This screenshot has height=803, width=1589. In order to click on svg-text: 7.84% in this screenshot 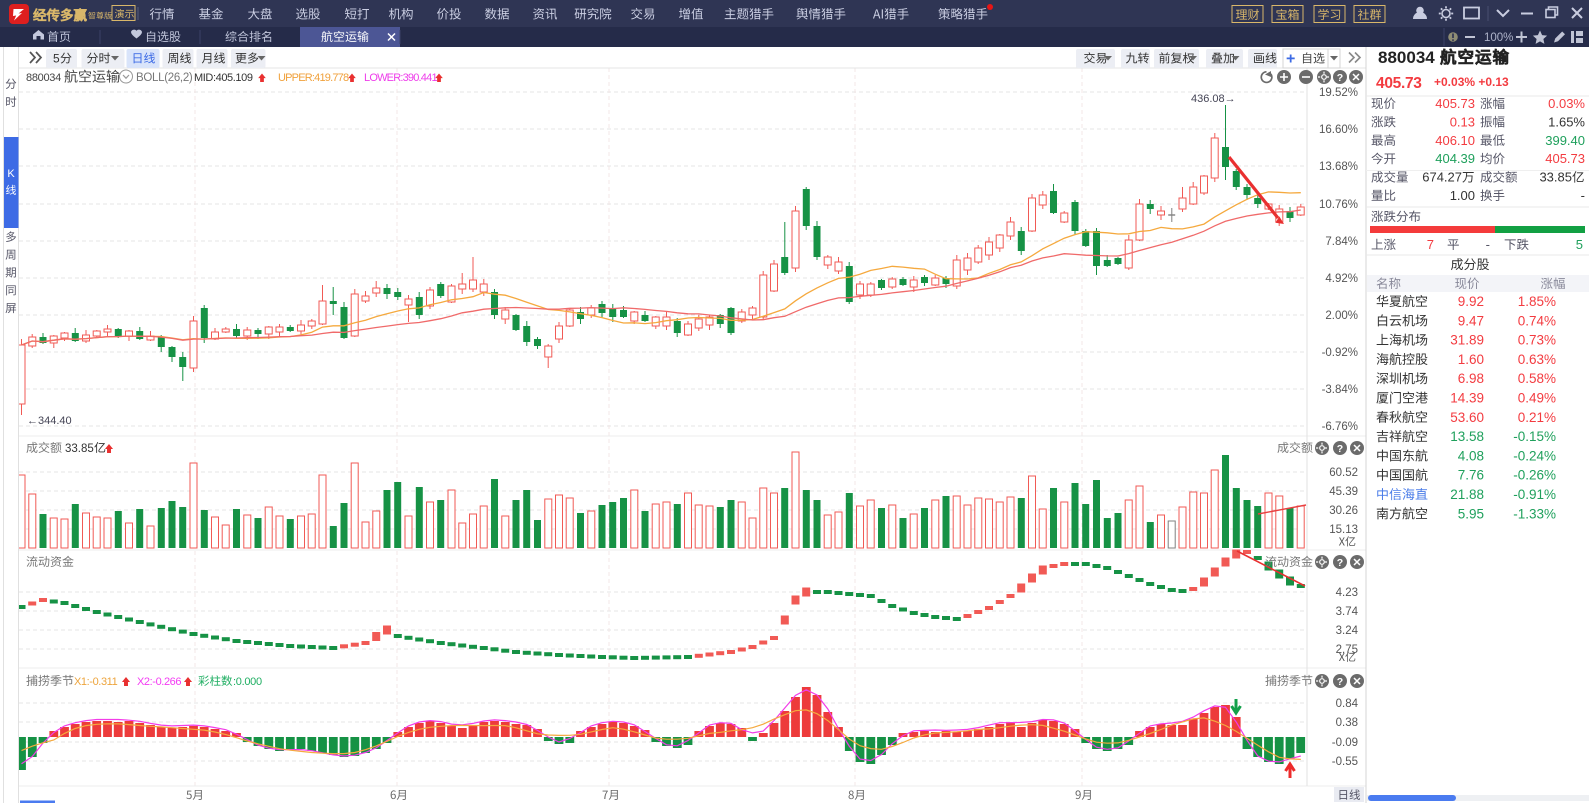, I will do `click(1341, 242)`.